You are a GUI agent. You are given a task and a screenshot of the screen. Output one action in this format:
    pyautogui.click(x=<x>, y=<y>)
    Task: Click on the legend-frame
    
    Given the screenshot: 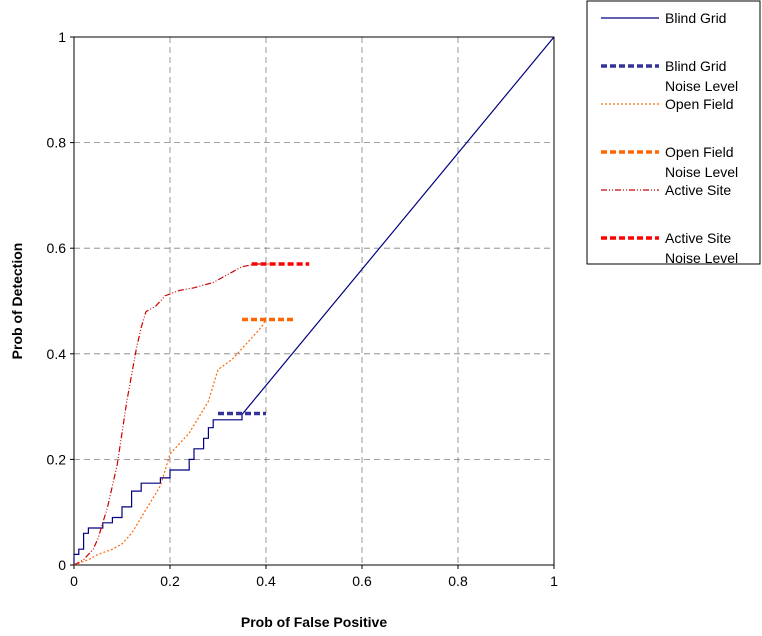 What is the action you would take?
    pyautogui.click(x=673, y=132)
    